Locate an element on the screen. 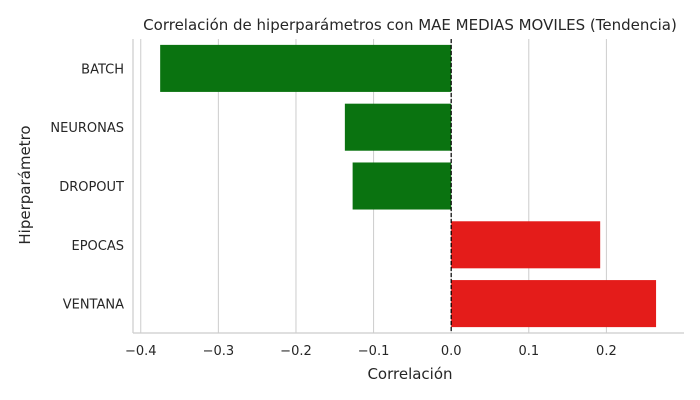 This screenshot has width=700, height=400. bar-dropout is located at coordinates (402, 186).